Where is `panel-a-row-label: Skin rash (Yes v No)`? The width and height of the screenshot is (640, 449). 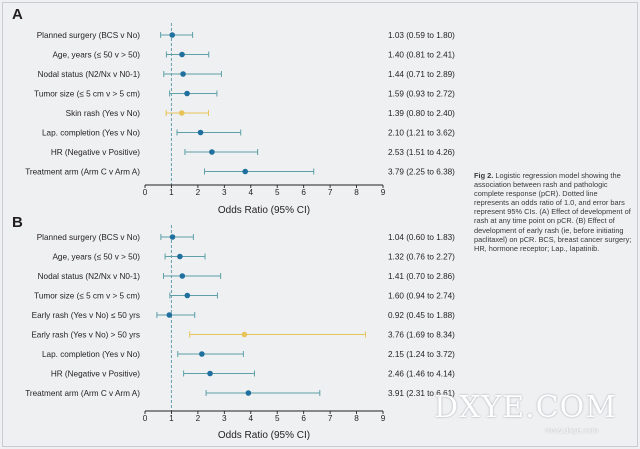
panel-a-row-label: Skin rash (Yes v No) is located at coordinates (103, 113).